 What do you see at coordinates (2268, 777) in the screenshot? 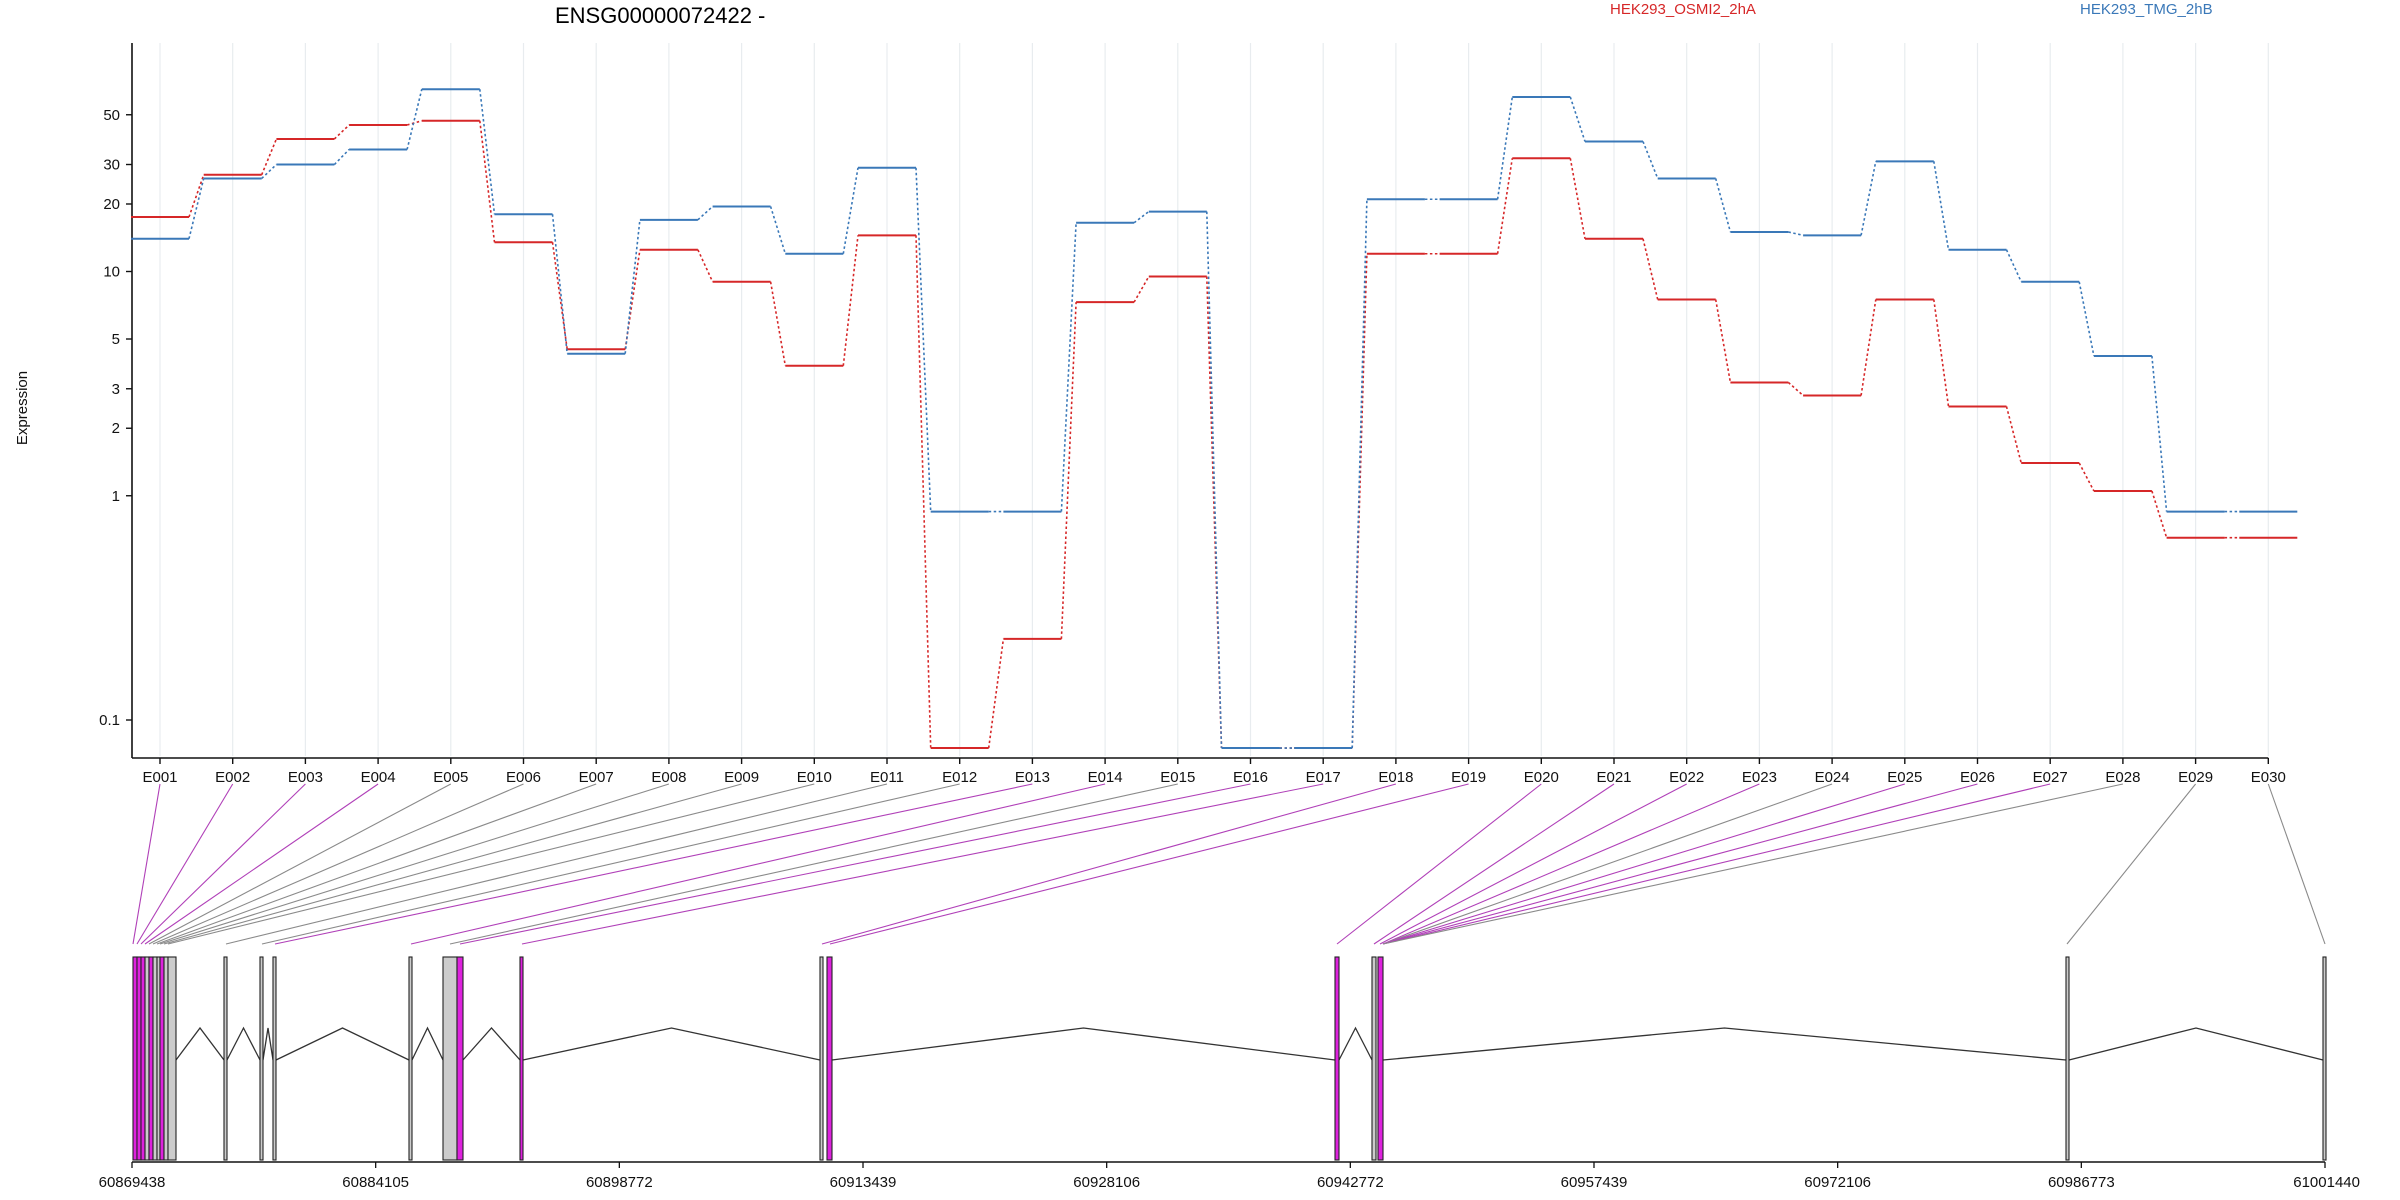
I see `x-tick-label: E030` at bounding box center [2268, 777].